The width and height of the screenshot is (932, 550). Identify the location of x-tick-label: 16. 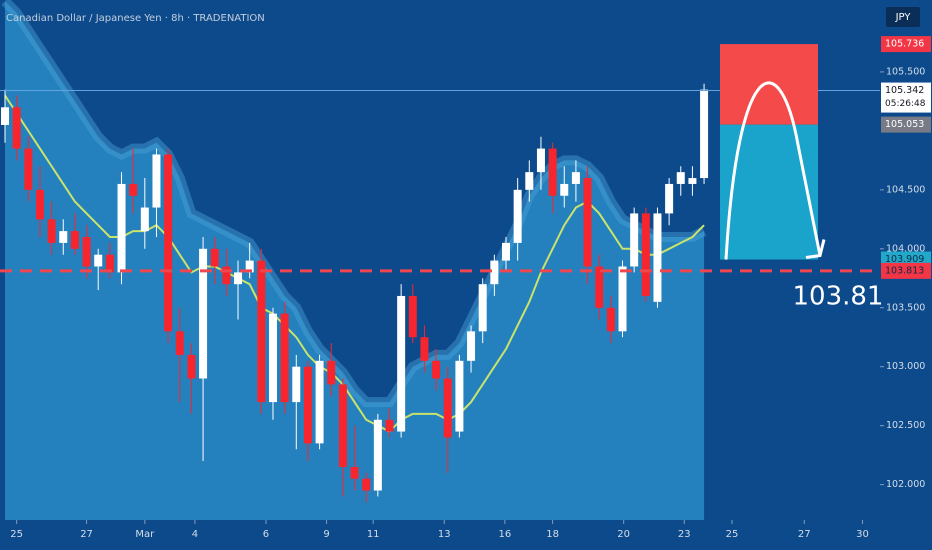
(504, 534).